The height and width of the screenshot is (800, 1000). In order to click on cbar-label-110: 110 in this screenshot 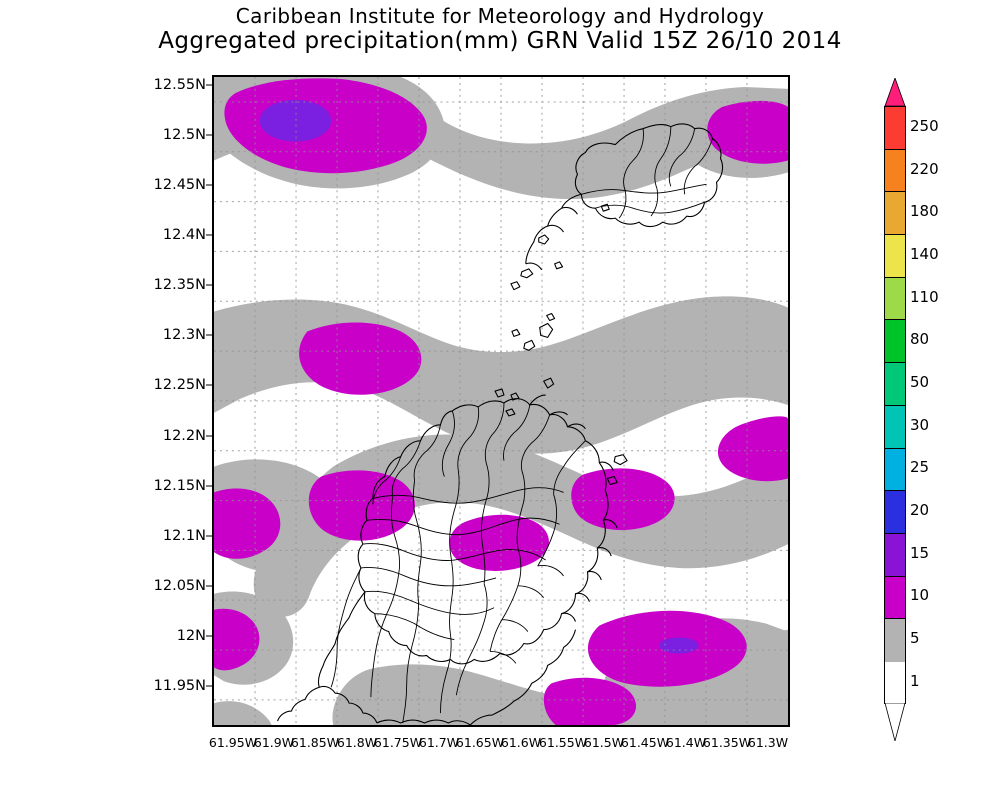, I will do `click(924, 297)`.